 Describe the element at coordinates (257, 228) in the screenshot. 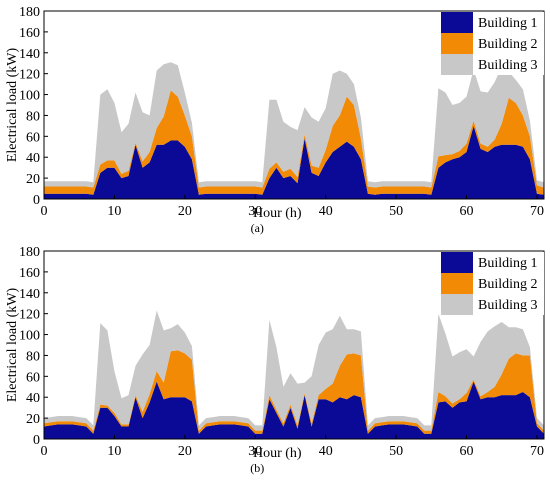

I see `panel-caption: (a)` at that location.